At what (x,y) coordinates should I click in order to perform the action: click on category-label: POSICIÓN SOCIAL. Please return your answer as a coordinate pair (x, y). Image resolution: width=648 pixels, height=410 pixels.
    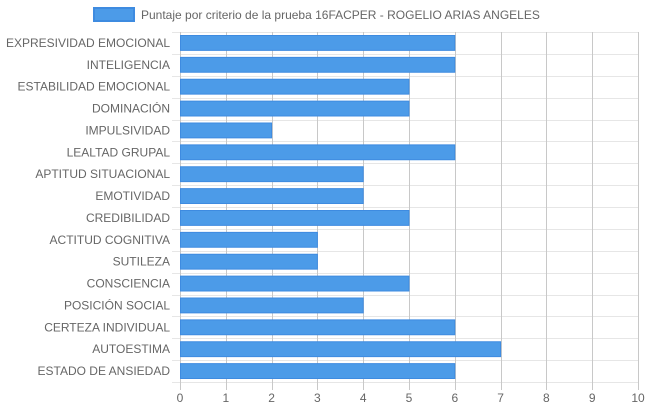
    Looking at the image, I should click on (117, 304).